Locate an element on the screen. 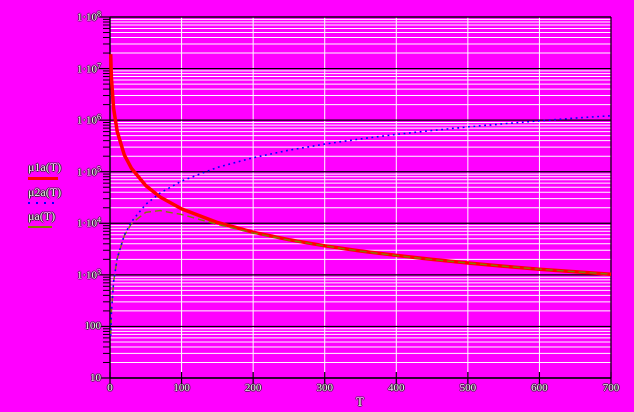 The image size is (634, 412). y-tick-label: 1·10⁸ is located at coordinates (88, 16).